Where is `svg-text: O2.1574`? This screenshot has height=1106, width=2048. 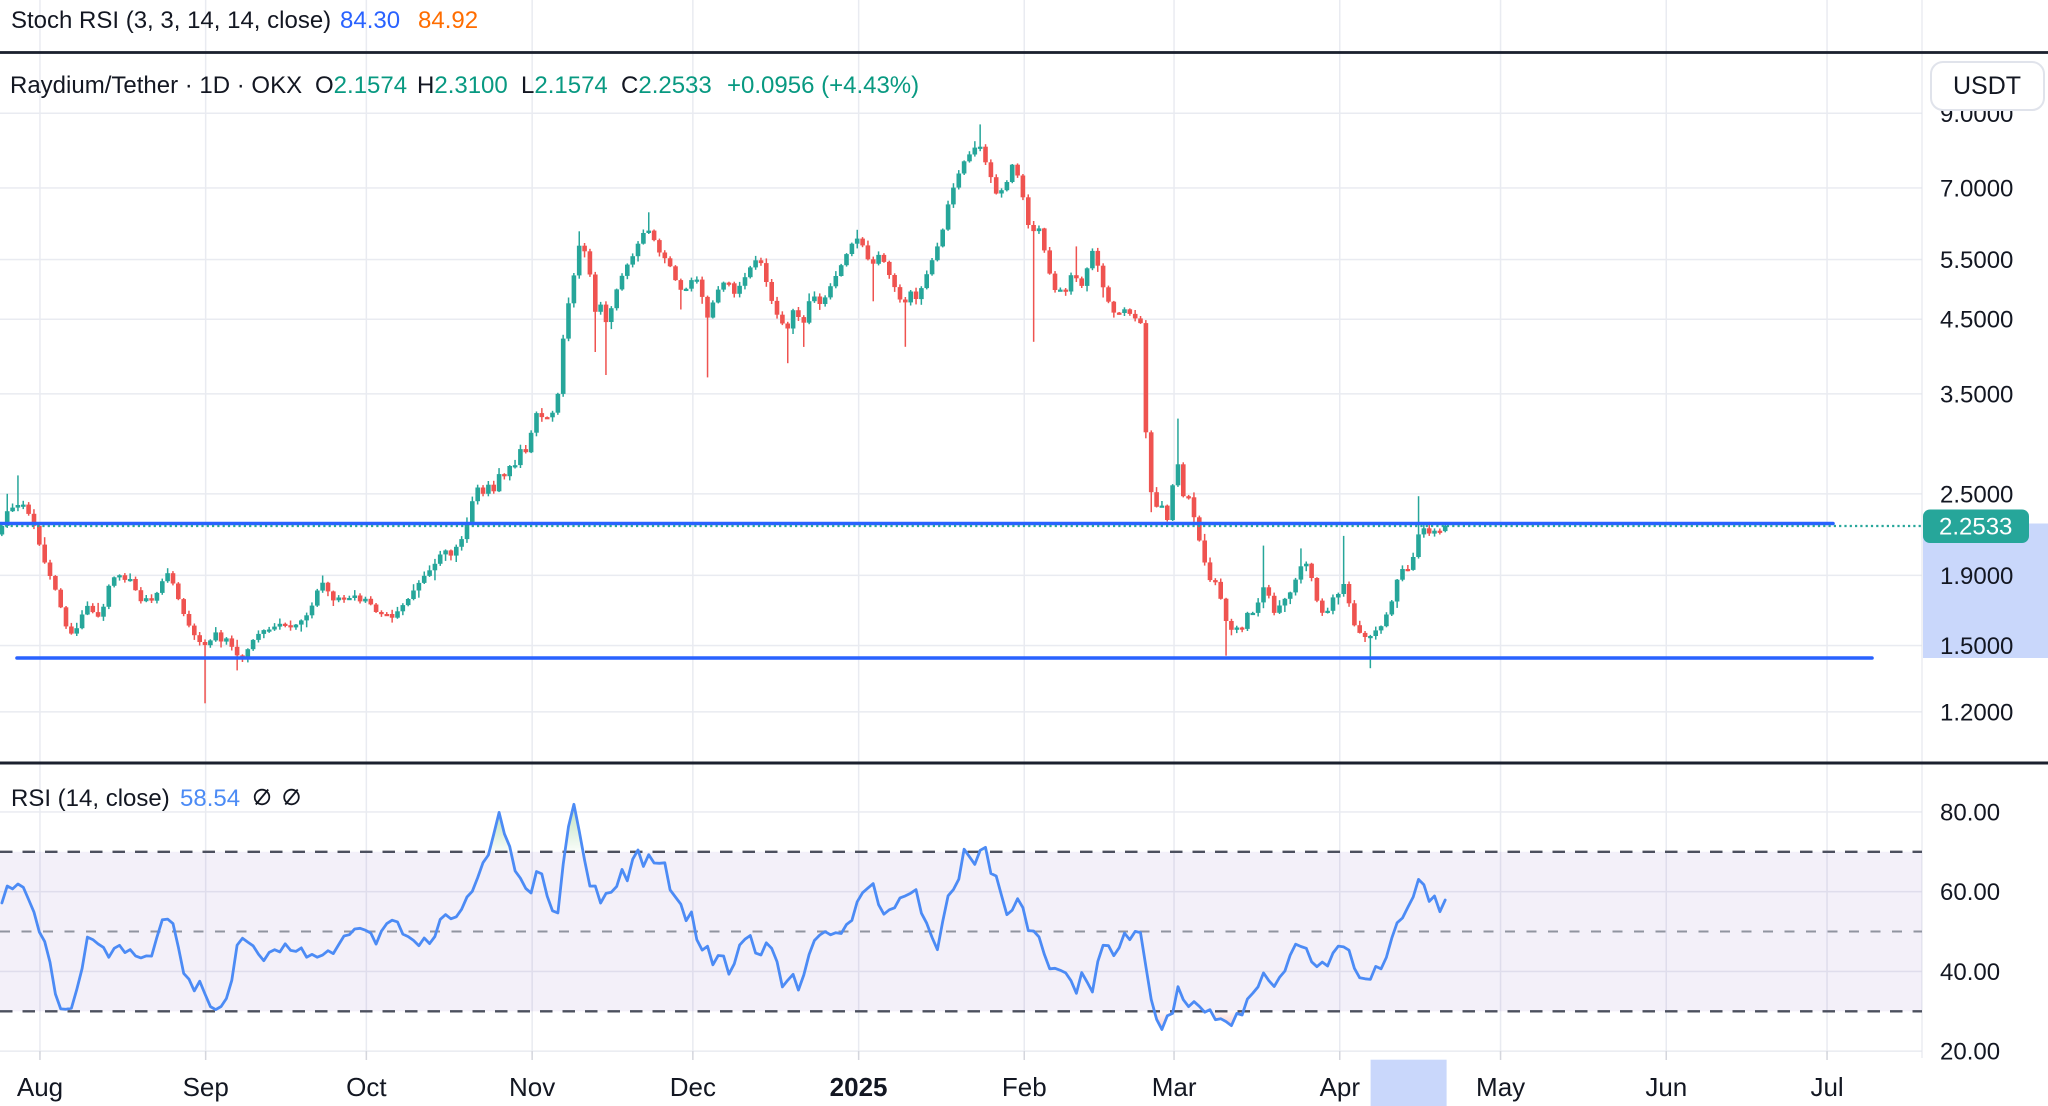
svg-text: O2.1574 is located at coordinates (361, 85).